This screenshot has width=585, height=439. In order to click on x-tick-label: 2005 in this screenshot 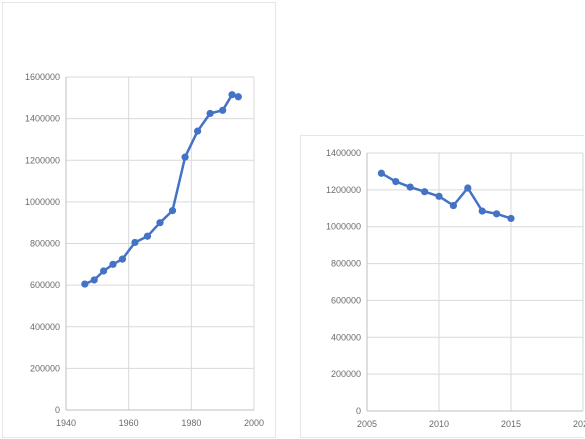, I will do `click(367, 424)`.